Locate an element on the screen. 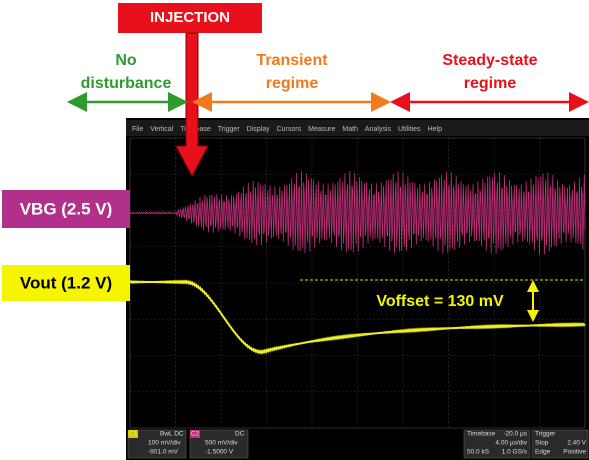 The width and height of the screenshot is (589, 460). trigger-slope: Positive is located at coordinates (574, 452).